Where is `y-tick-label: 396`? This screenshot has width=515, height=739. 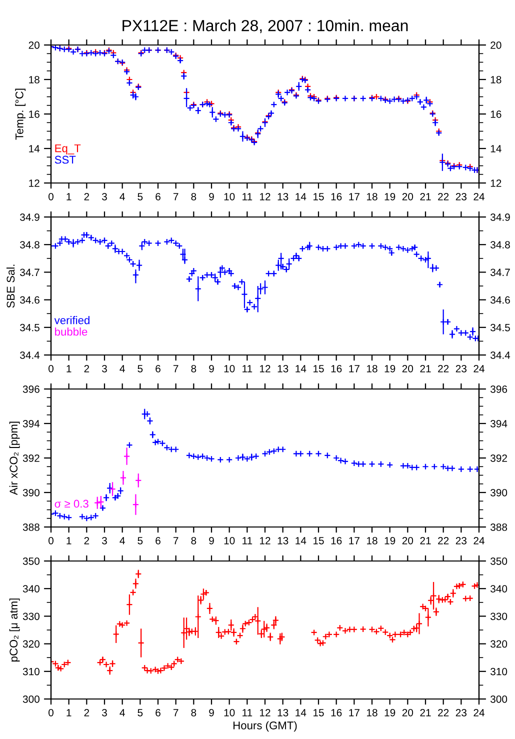
y-tick-label: 396 is located at coordinates (31, 389).